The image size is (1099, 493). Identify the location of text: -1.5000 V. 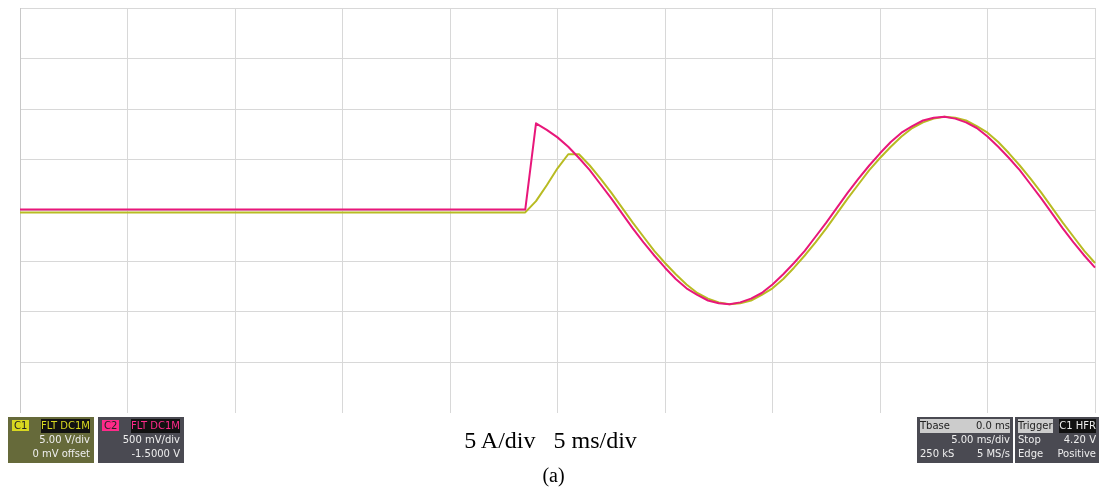
(155, 454).